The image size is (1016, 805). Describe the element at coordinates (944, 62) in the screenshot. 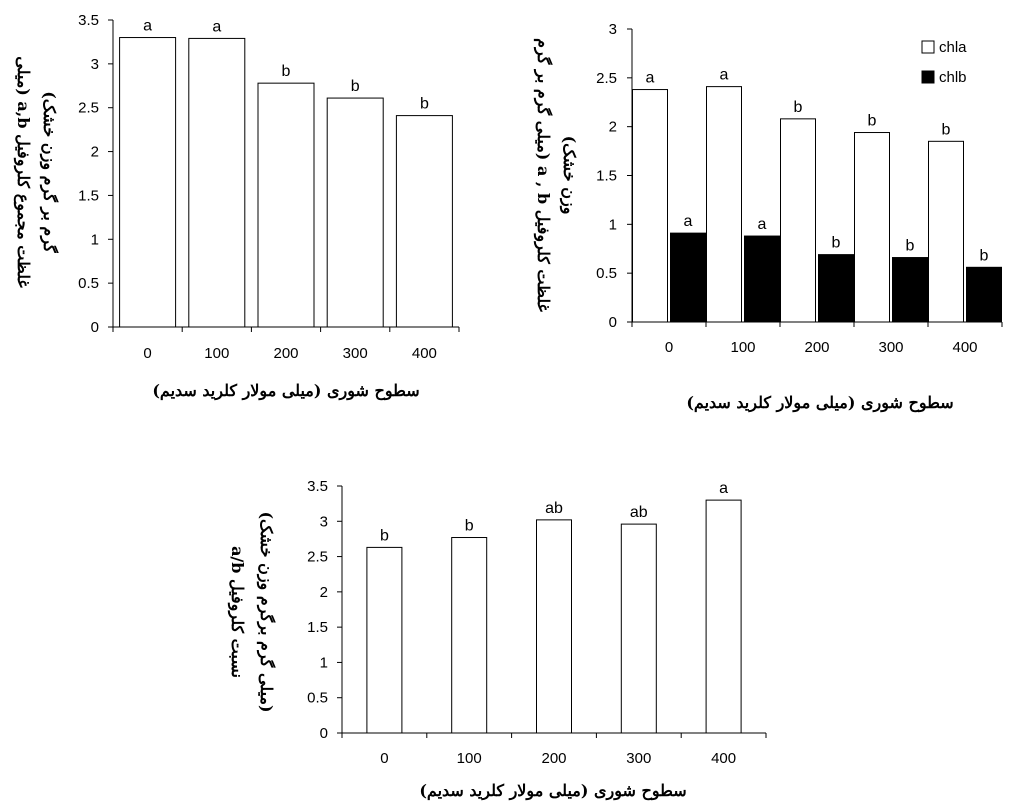

I see `legend: chla chlb` at that location.